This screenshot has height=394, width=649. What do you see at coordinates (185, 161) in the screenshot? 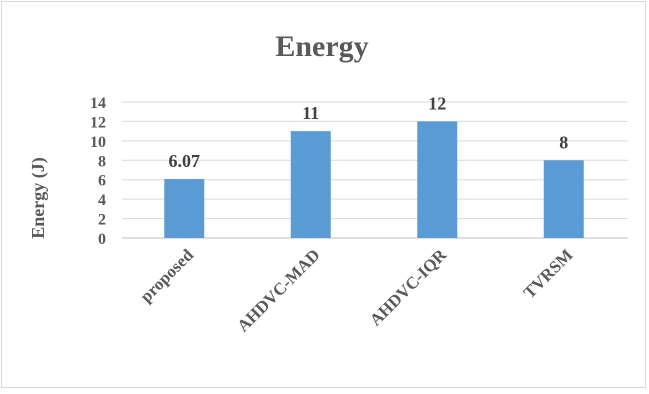
I see `data-label: 6.07` at bounding box center [185, 161].